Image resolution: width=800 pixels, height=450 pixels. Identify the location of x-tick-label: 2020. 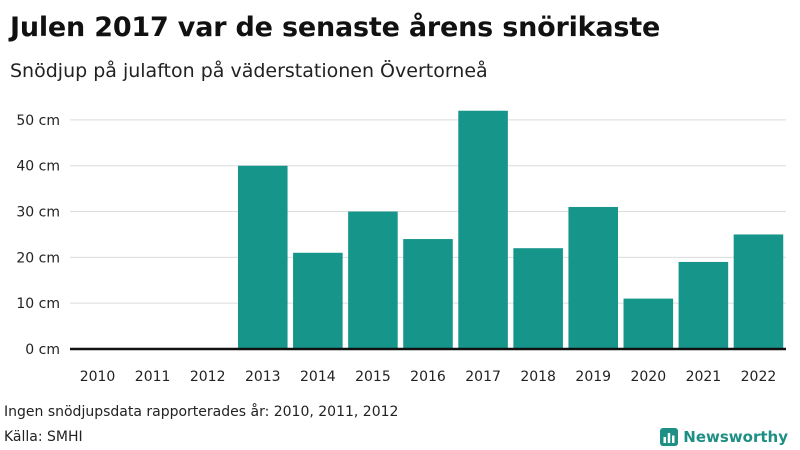
(648, 377).